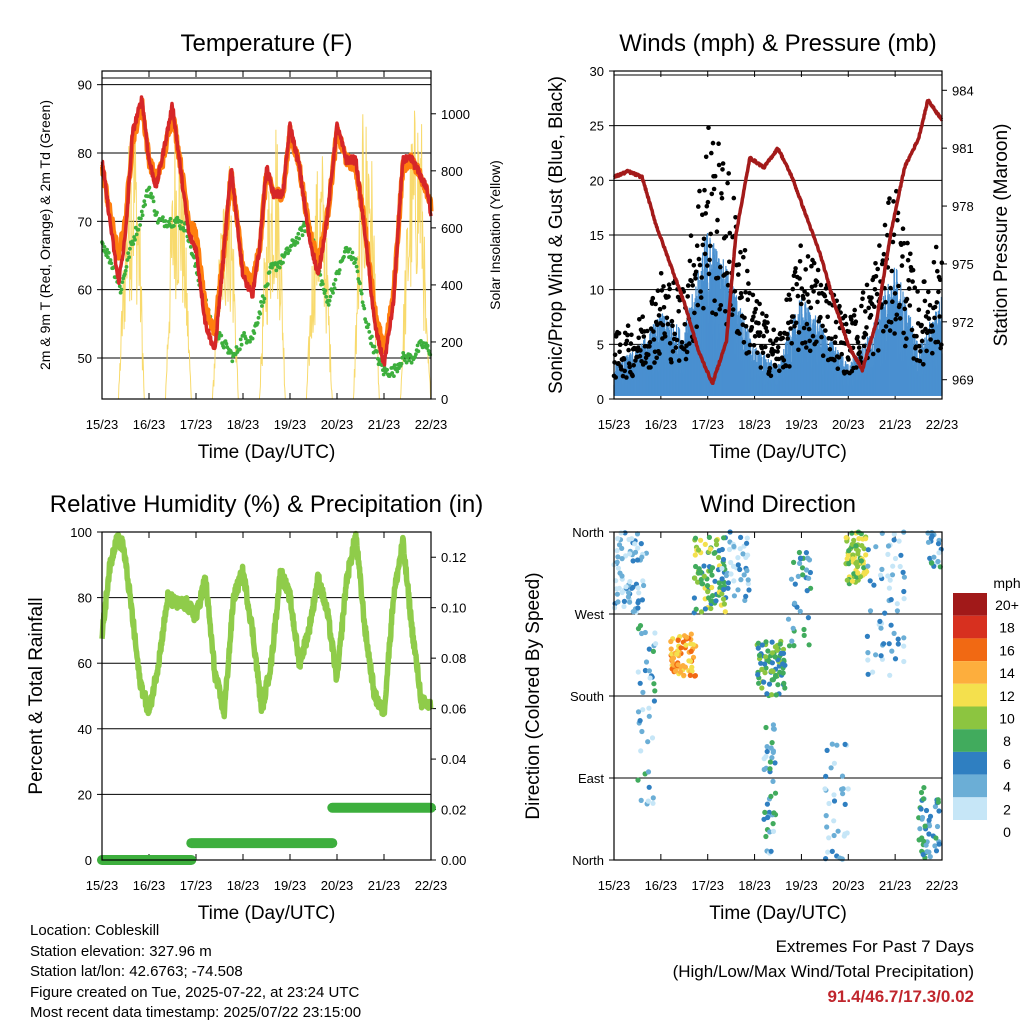 This screenshot has width=1024, height=1024. Describe the element at coordinates (970, 786) in the screenshot. I see `colorbar-swatch` at that location.